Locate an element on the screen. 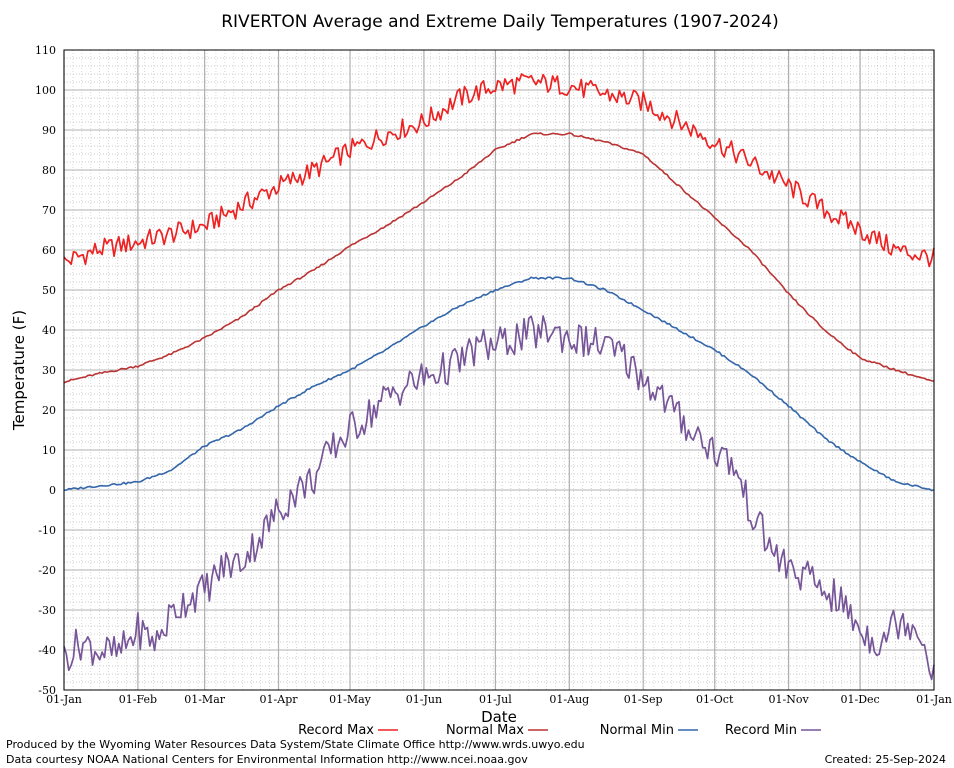 Image resolution: width=954 pixels, height=768 pixels. y-tick-label: -40 is located at coordinates (47, 650).